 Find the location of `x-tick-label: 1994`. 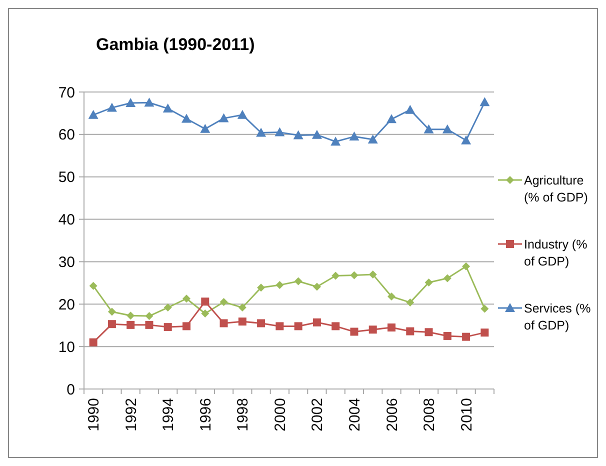

x-tick-label: 1994 is located at coordinates (169, 415).